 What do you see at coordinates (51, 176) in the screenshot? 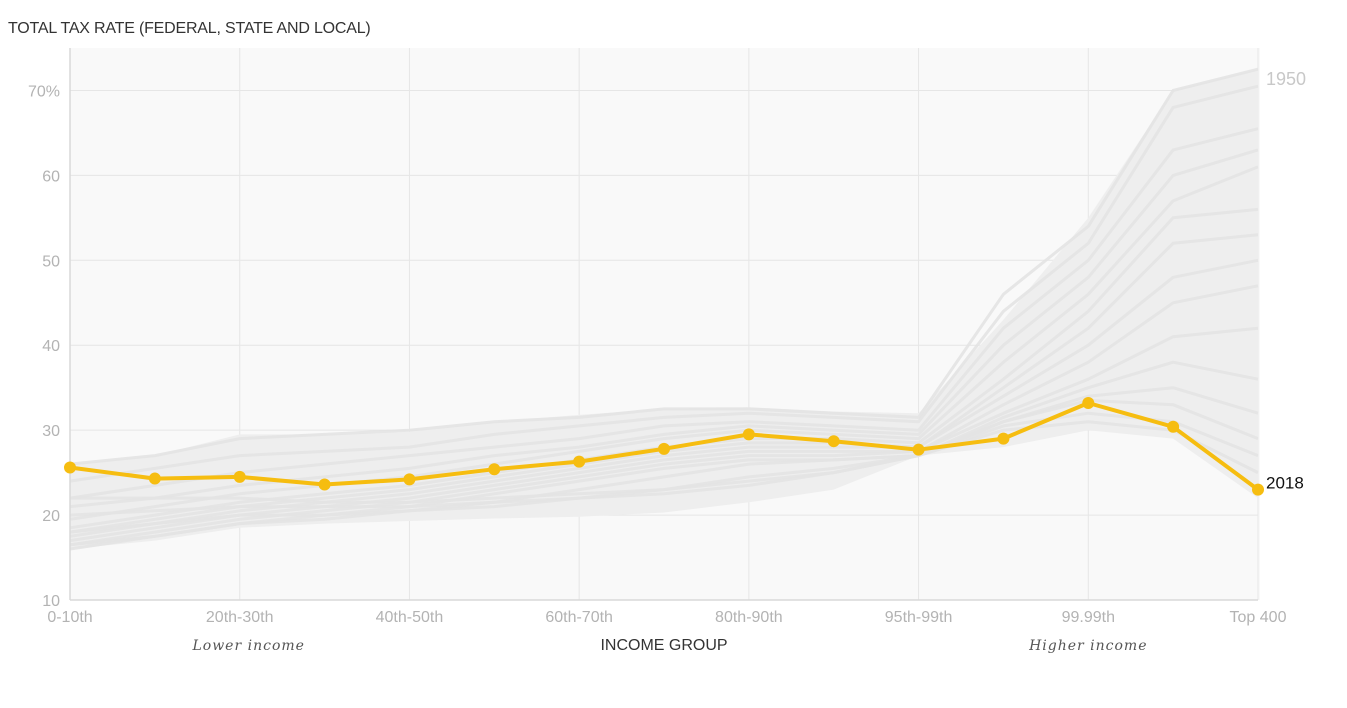
I see `y-tick-label: 60` at bounding box center [51, 176].